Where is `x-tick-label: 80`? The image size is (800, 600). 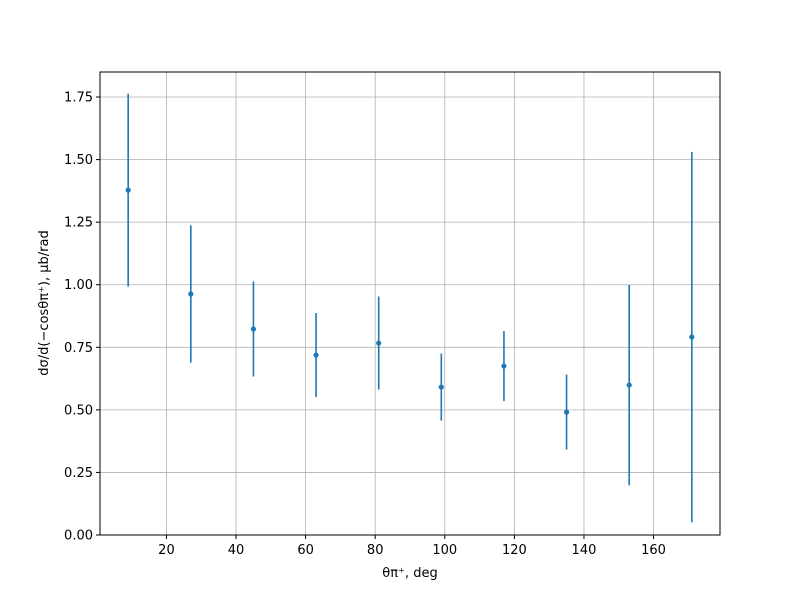
x-tick-label: 80 is located at coordinates (375, 550).